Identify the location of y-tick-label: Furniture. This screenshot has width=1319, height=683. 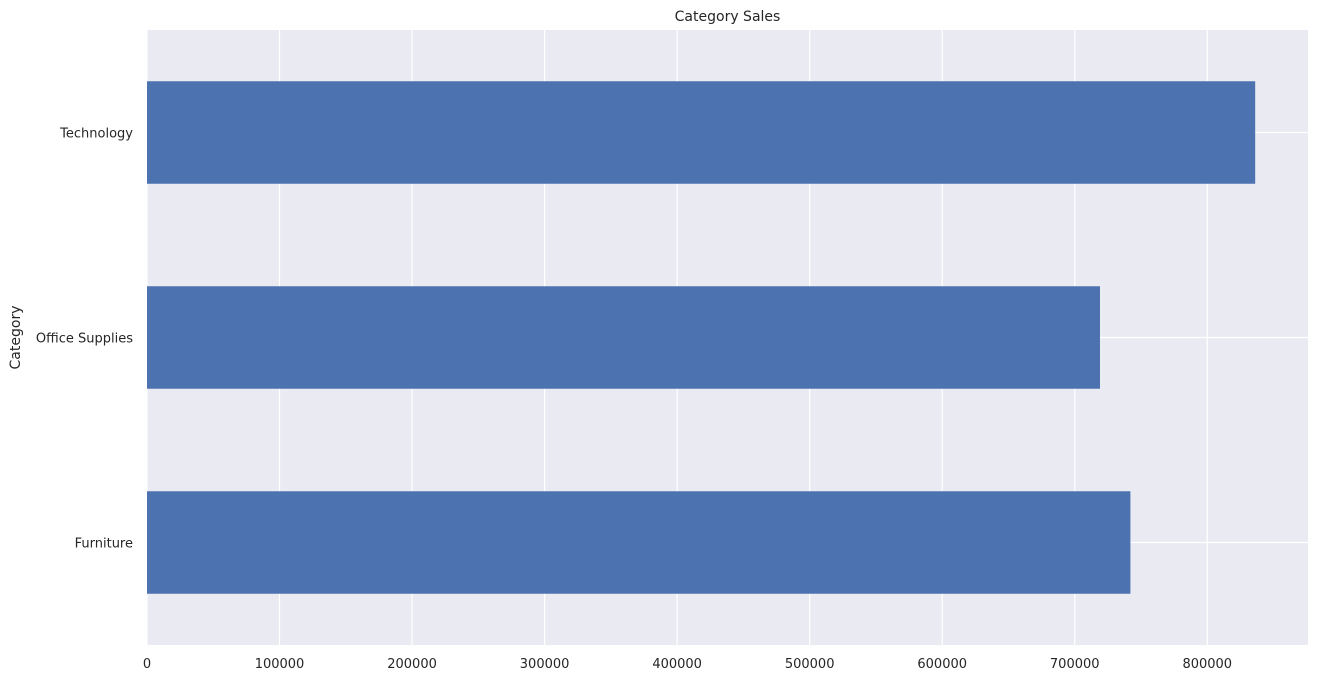
(104, 544).